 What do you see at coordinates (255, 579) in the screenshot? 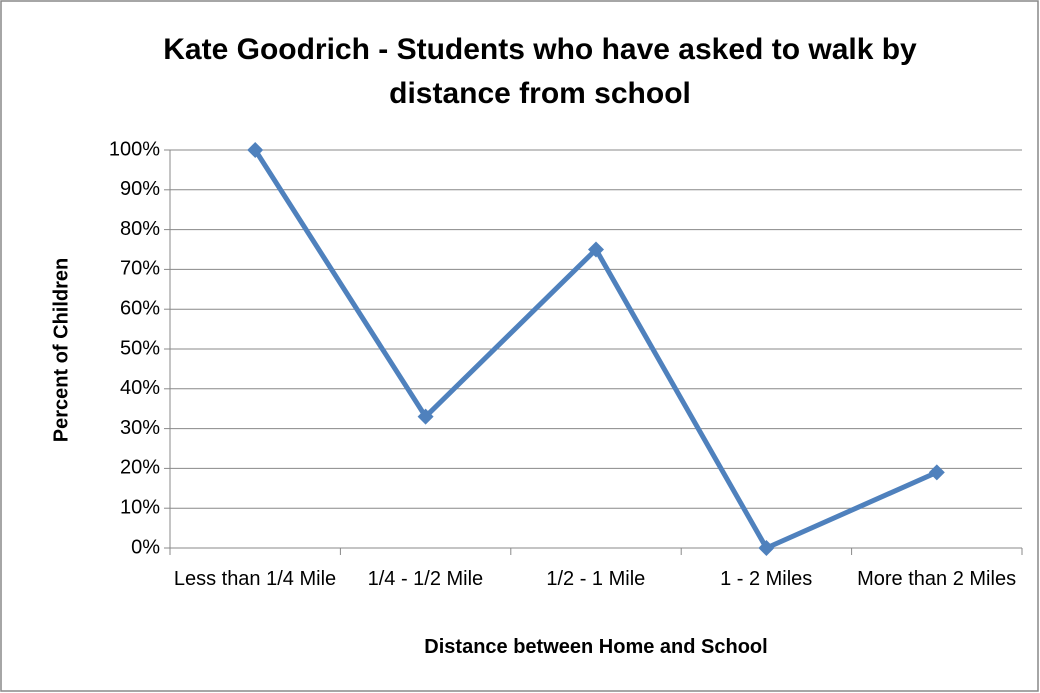
I see `x-tick-label: Less than 1/4 Mile` at bounding box center [255, 579].